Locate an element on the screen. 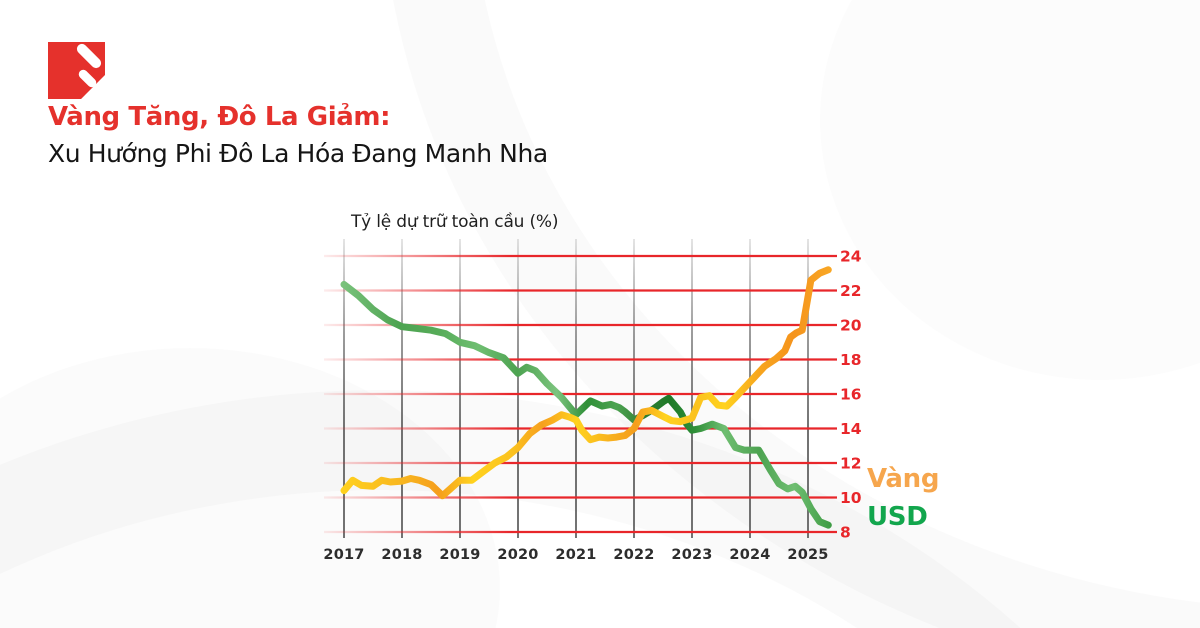  x-tick-label: 2025 is located at coordinates (807, 555).